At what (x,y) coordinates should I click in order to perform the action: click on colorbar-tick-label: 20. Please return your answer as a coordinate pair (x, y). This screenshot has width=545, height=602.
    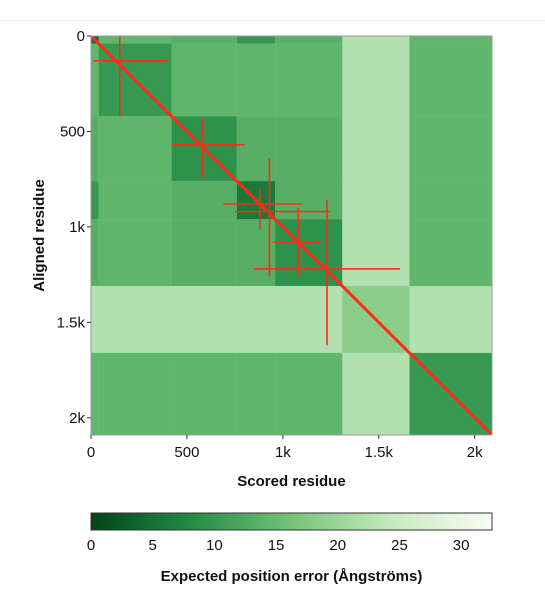
    Looking at the image, I should click on (337, 545).